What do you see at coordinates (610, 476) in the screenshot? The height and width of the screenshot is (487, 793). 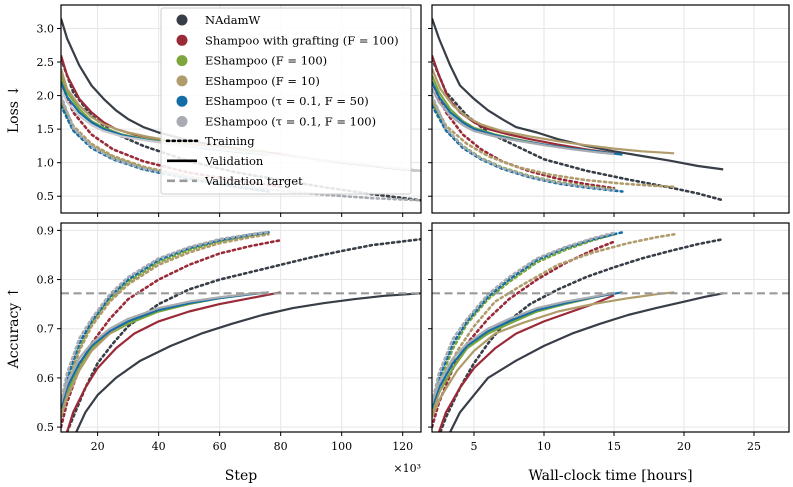 I see `x-axis-label: Wall-clock time [hours]` at bounding box center [610, 476].